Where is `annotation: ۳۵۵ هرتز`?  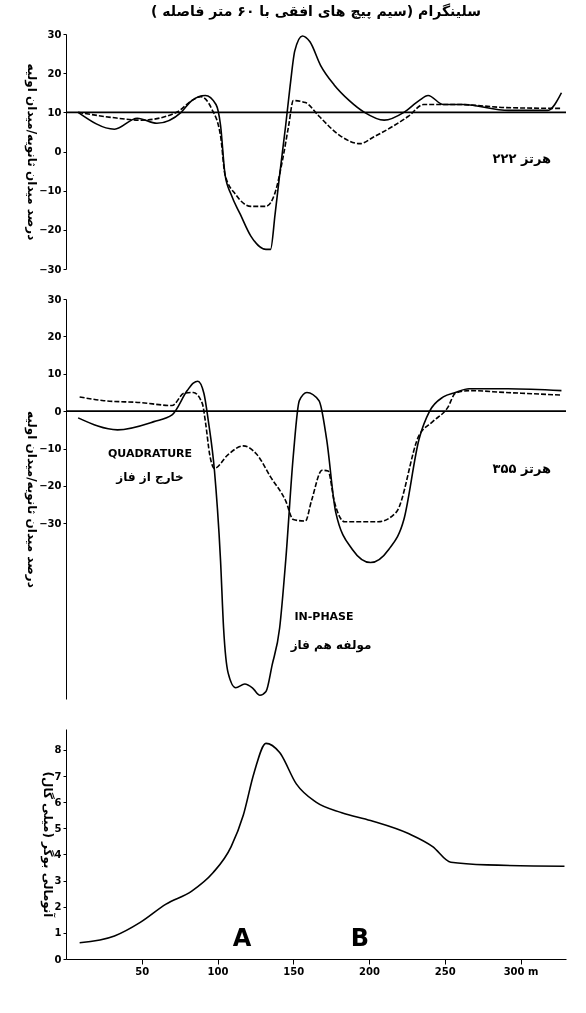 annotation: ۳۵۵ هرتز is located at coordinates (521, 468).